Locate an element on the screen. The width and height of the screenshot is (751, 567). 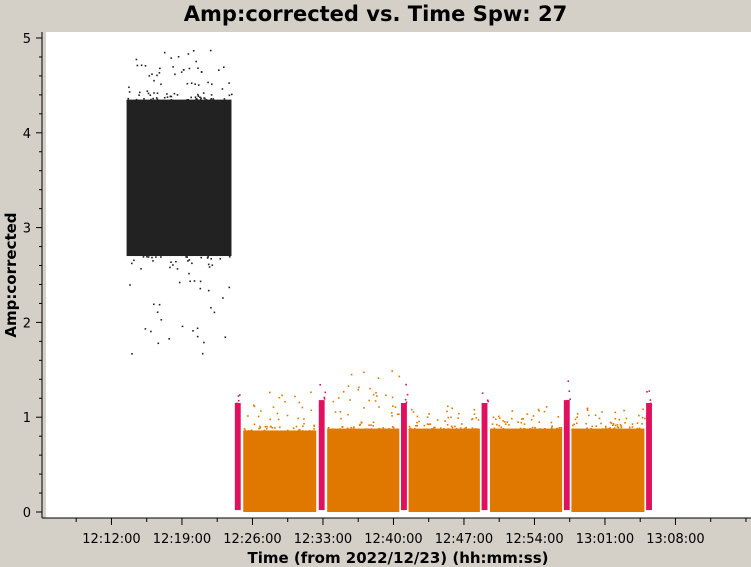
x-tick-label: 13:08:00 is located at coordinates (675, 539).